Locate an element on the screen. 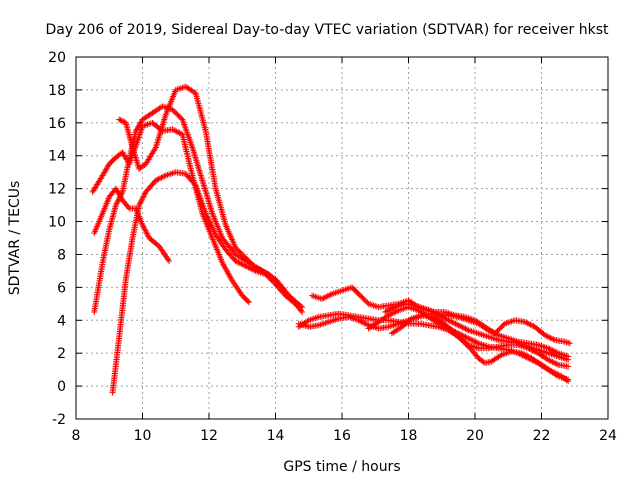 Image resolution: width=640 pixels, height=480 pixels. y-tick-label: 10 is located at coordinates (57, 223).